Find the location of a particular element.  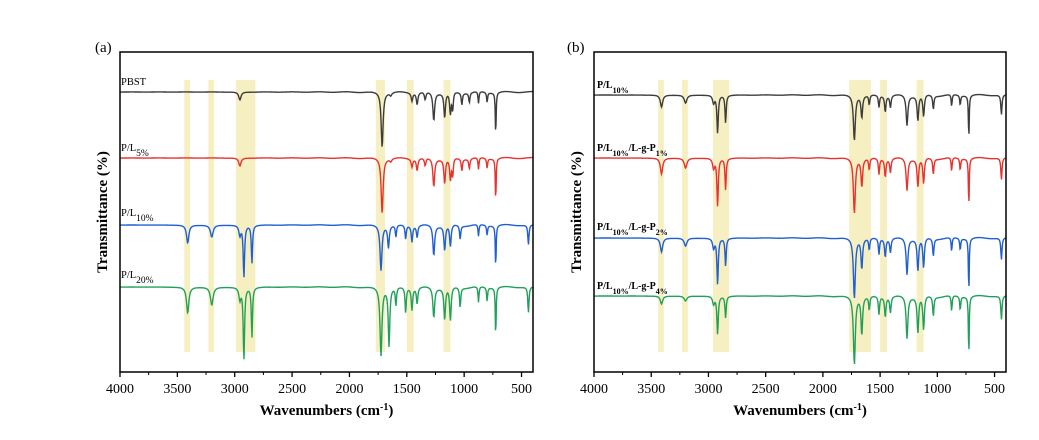

panel-label: (a) is located at coordinates (103, 48).